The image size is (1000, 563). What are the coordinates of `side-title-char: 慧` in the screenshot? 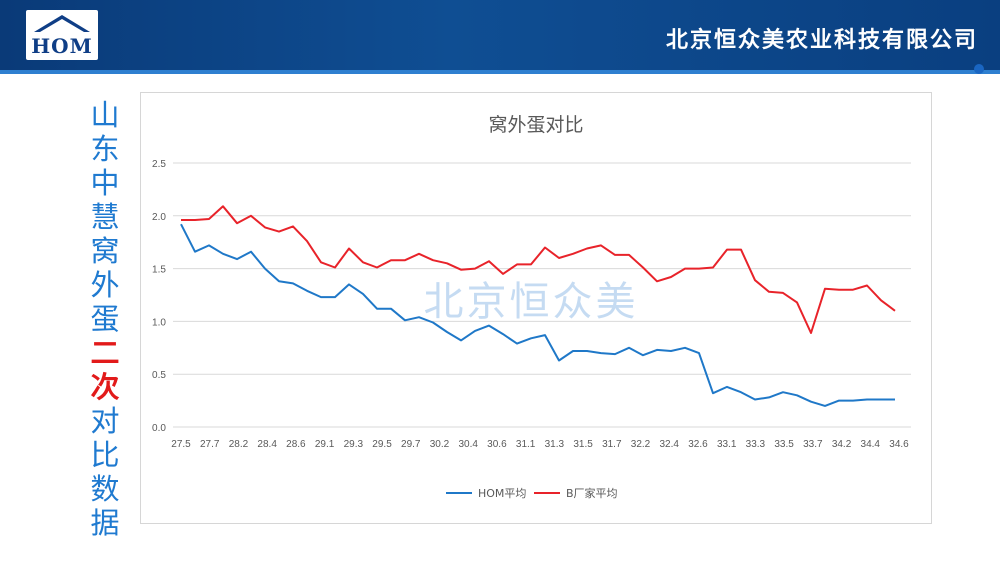 It's located at (105, 217).